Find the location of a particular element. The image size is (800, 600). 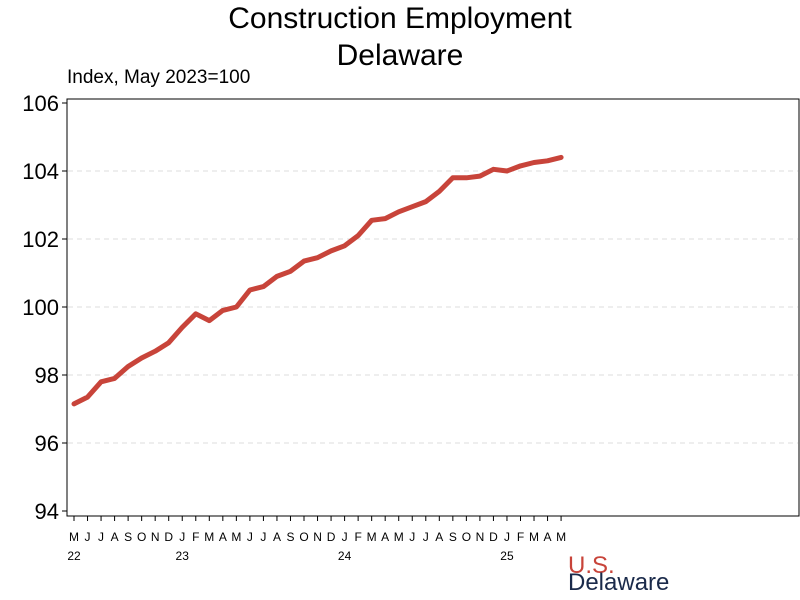

chart-subtitle: Delaware is located at coordinates (400, 55).